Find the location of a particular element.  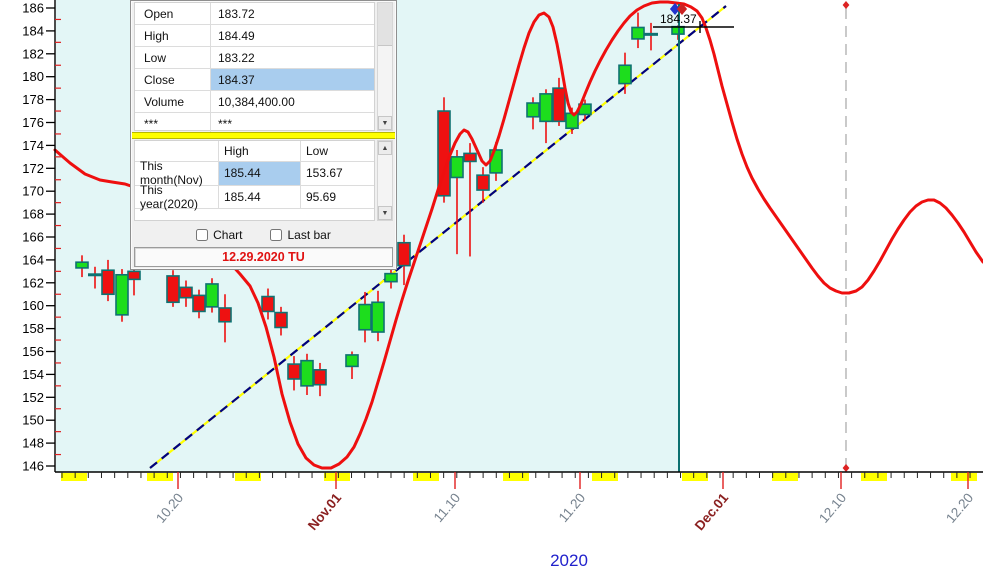

y-axis-price-label: 148 is located at coordinates (33, 443).